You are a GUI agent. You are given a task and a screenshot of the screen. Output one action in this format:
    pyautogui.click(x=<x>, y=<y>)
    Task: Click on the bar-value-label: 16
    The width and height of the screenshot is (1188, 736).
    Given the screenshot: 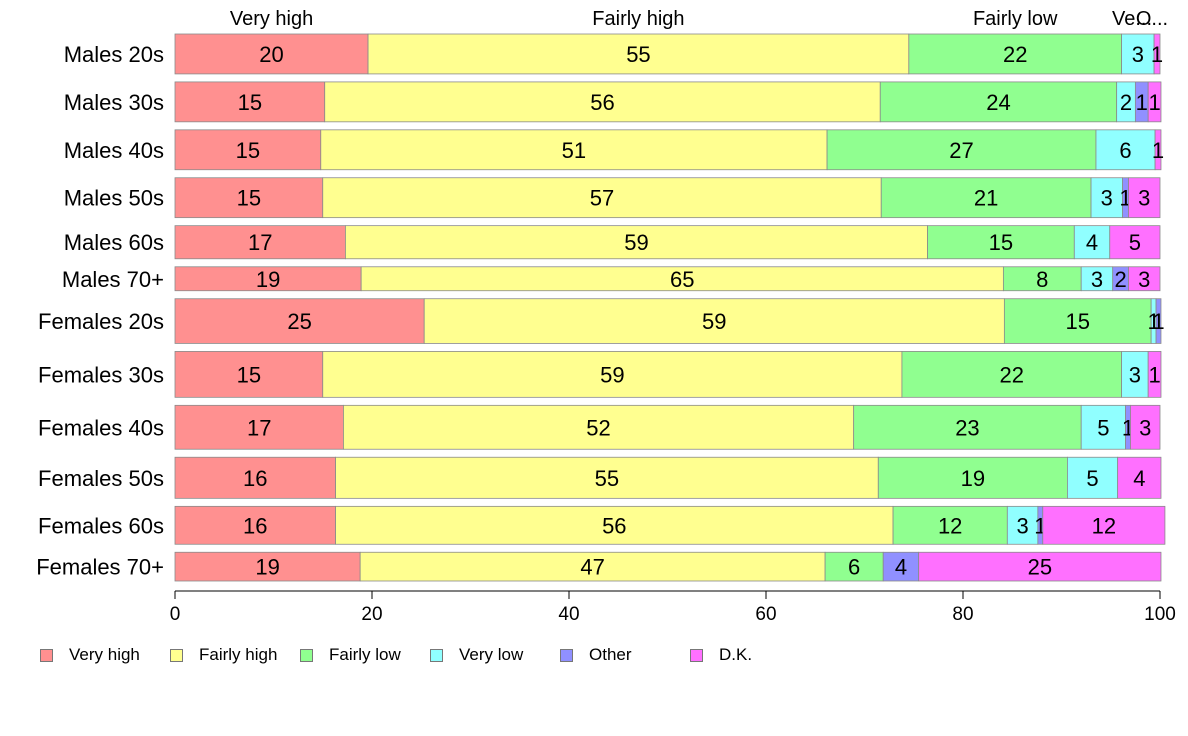 What is the action you would take?
    pyautogui.click(x=255, y=478)
    